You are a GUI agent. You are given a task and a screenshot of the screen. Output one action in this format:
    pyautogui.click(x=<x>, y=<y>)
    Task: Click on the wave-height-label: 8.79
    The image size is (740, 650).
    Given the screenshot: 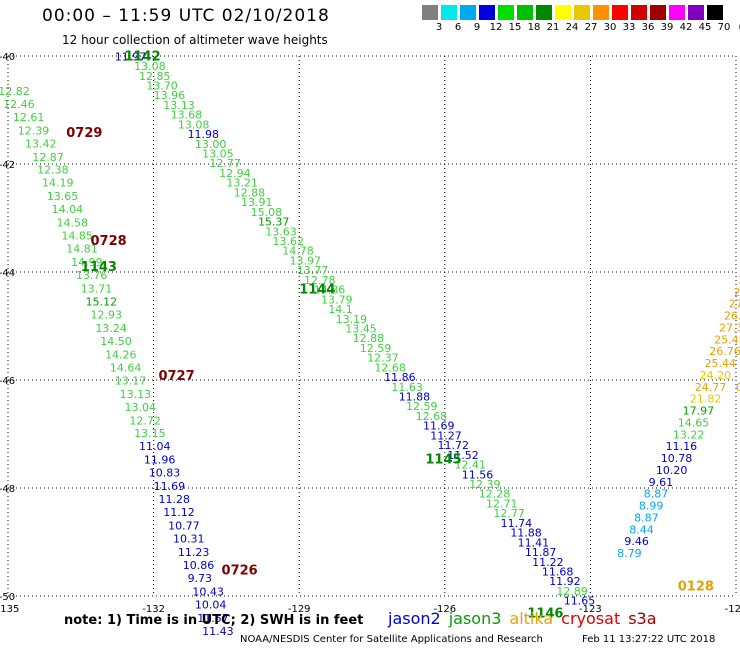 What is the action you would take?
    pyautogui.click(x=629, y=553)
    